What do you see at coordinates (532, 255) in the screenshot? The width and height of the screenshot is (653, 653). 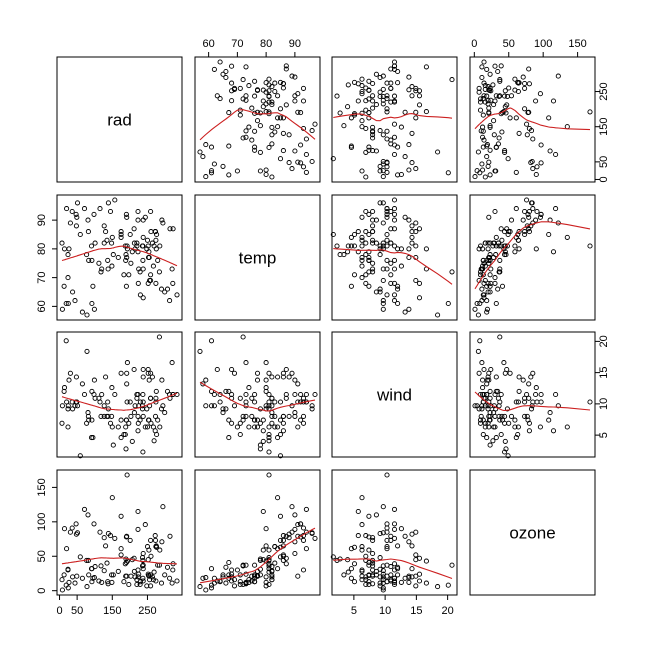 I see `smooth-line-temp-ozone` at bounding box center [532, 255].